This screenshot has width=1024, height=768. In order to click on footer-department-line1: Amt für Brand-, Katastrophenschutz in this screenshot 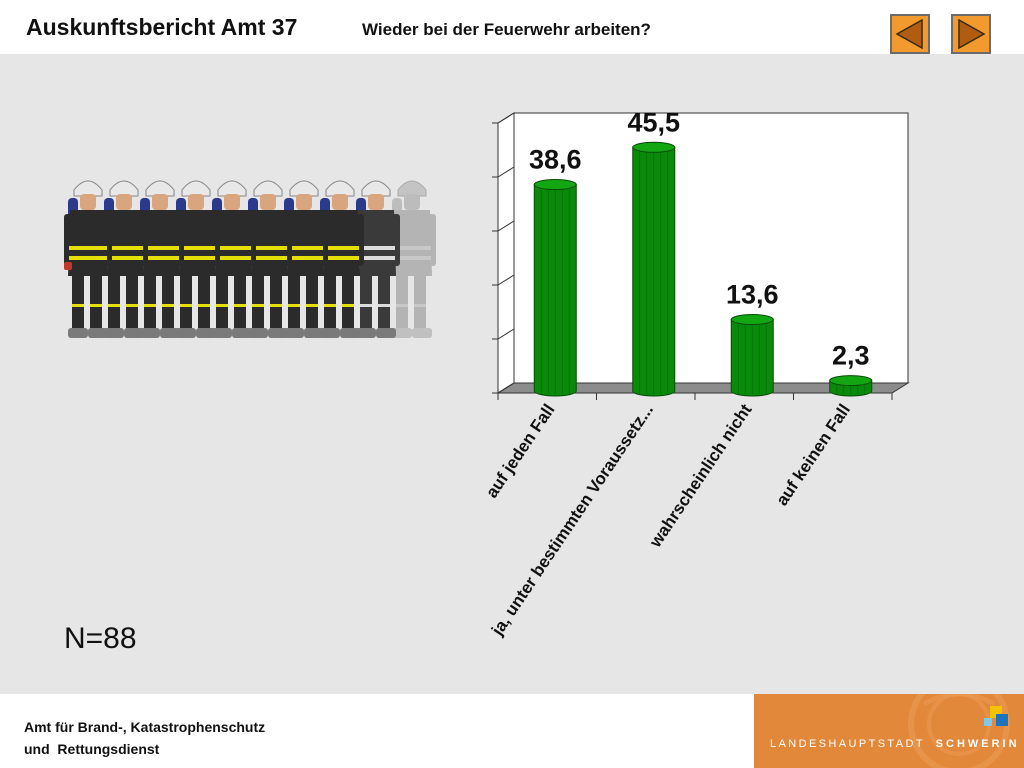, I will do `click(145, 727)`.